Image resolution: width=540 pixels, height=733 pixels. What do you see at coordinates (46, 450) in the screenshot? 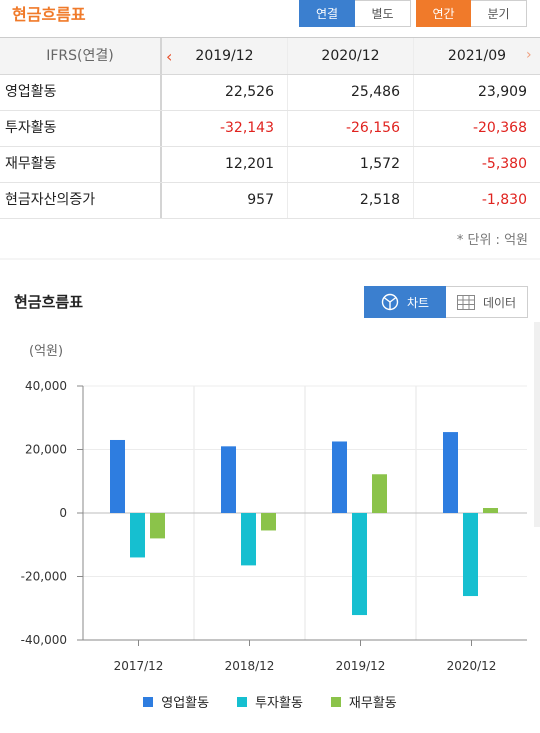
I see `y-tick-label: 20,000` at bounding box center [46, 450].